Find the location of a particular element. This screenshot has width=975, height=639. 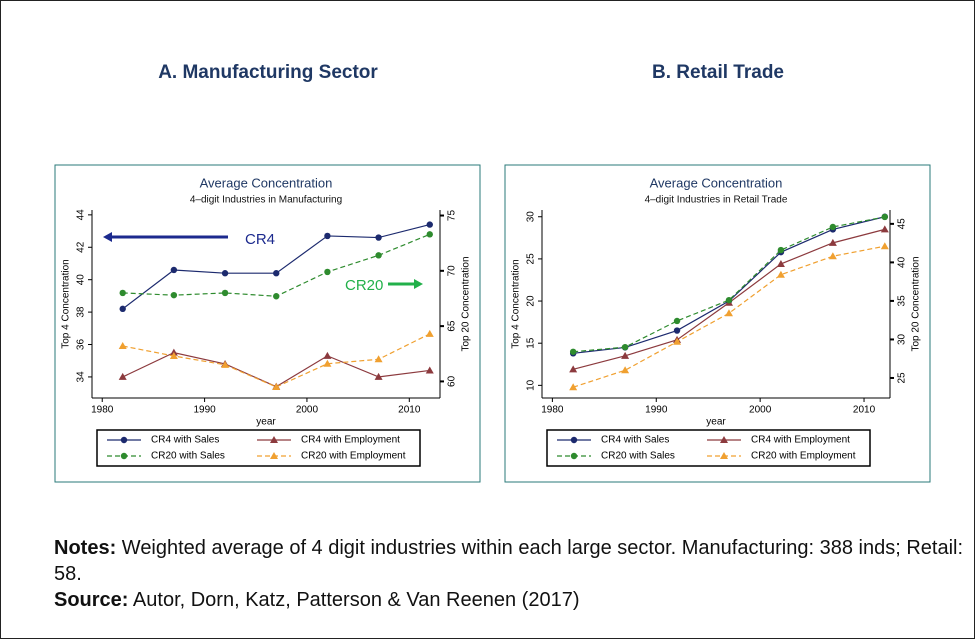

y2-tick-label: 25 is located at coordinates (902, 378).